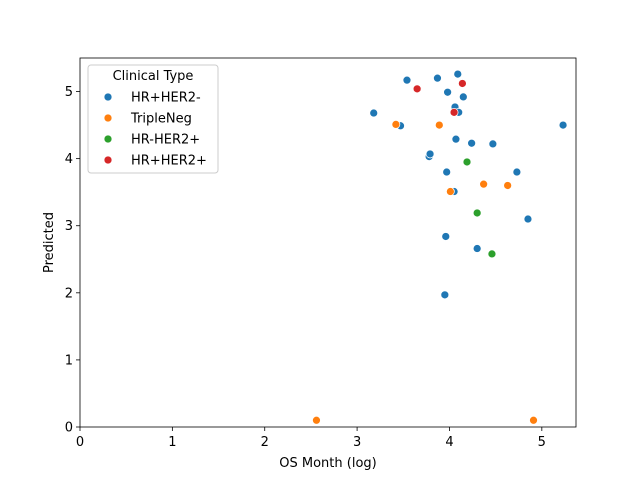 This screenshot has width=640, height=480. I want to click on x-tick-label: 1, so click(172, 442).